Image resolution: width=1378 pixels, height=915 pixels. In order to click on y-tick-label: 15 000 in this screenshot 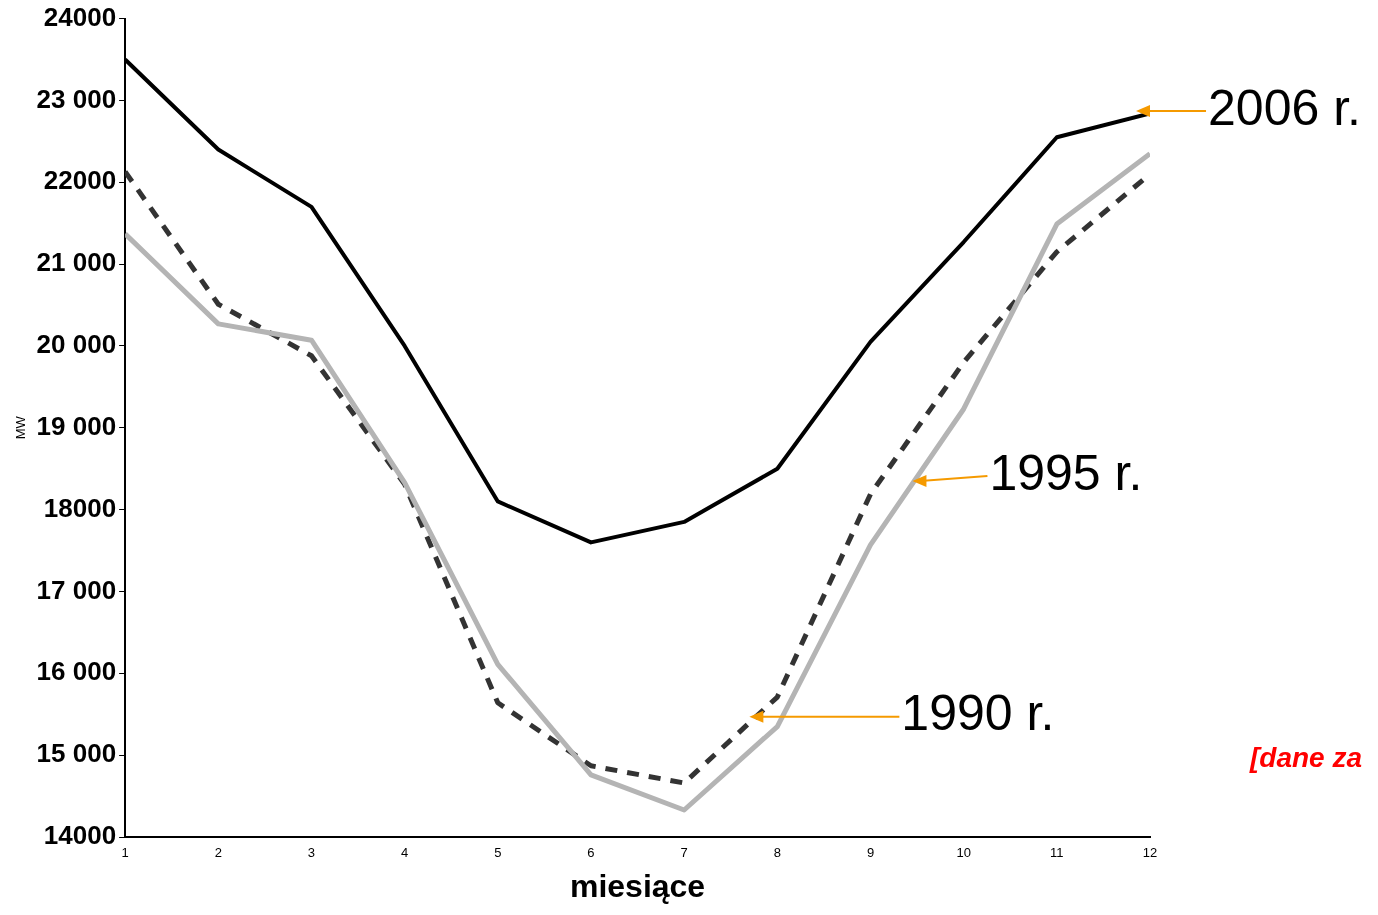, I will do `click(76, 753)`.